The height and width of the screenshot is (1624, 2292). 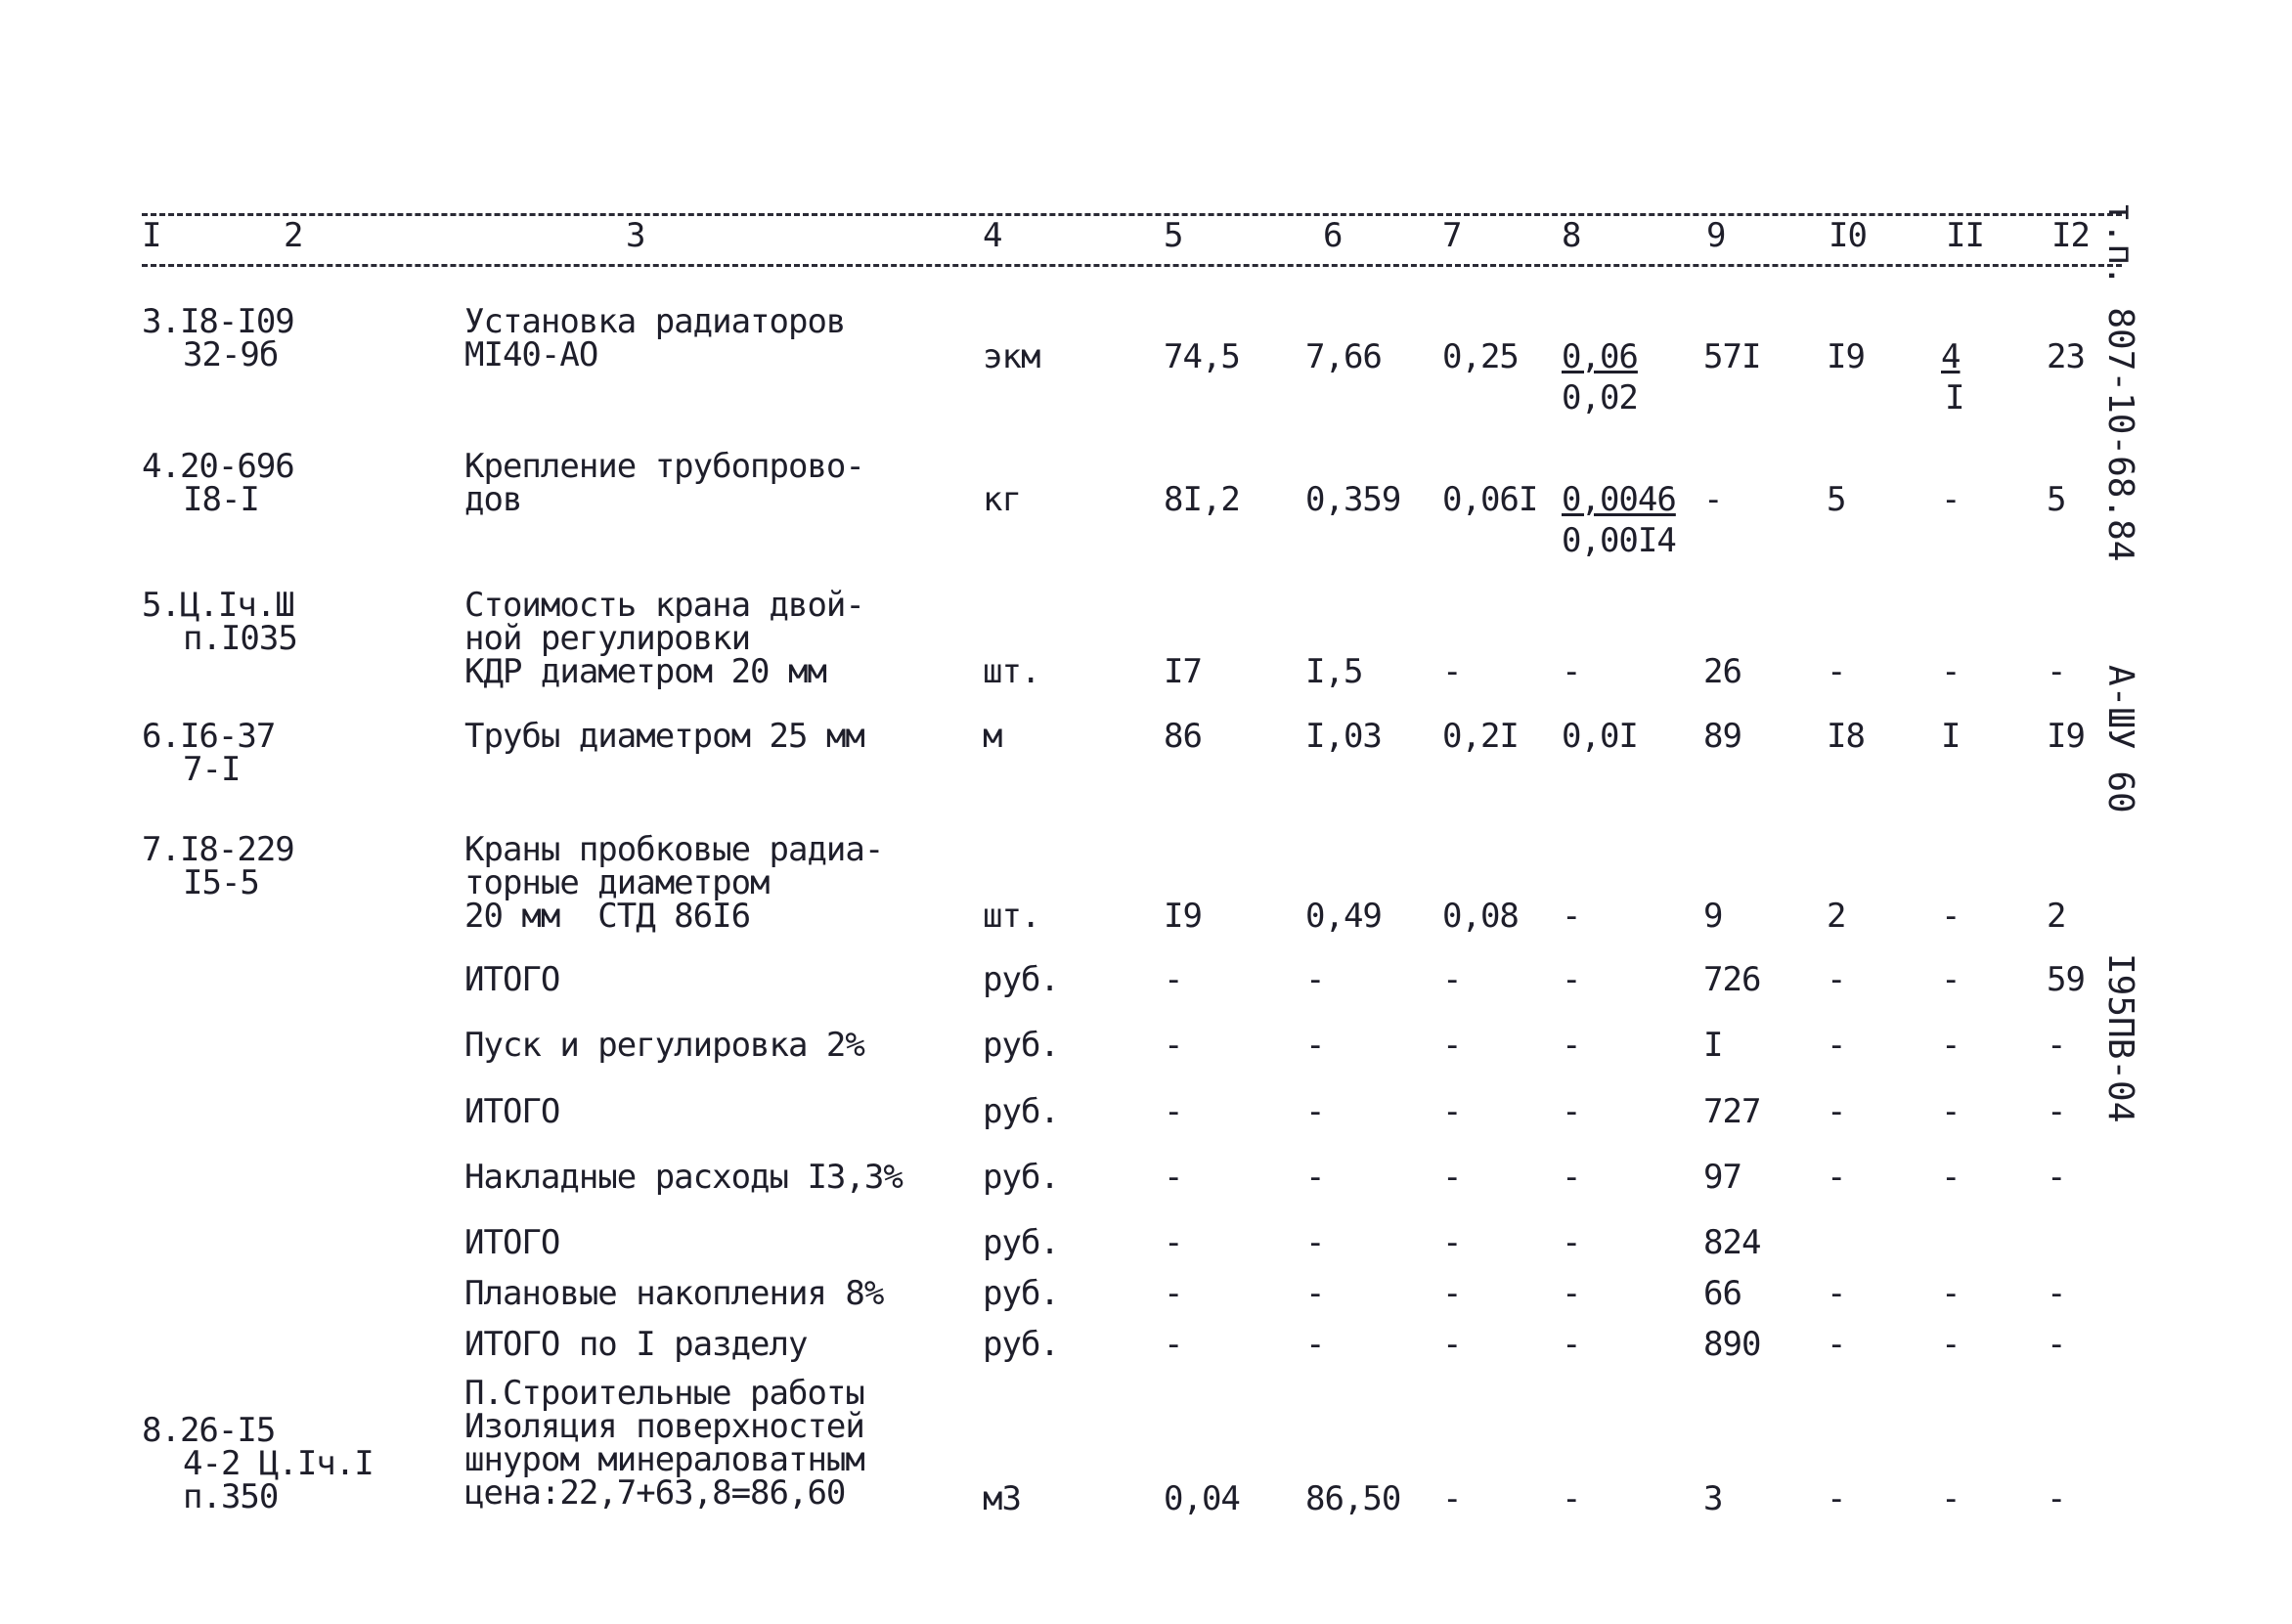 What do you see at coordinates (1732, 1111) in the screenshot?
I see `row-value-c9: 727` at bounding box center [1732, 1111].